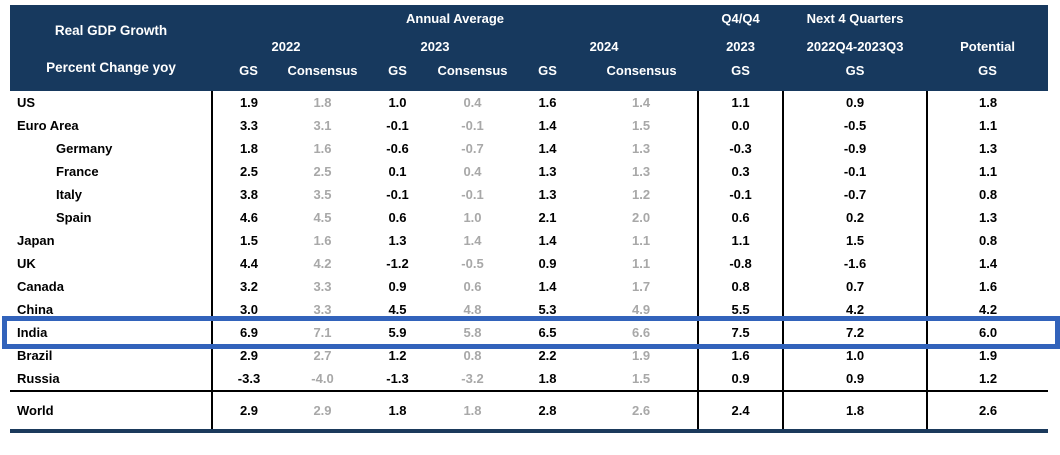 The image size is (1060, 455). Describe the element at coordinates (642, 332) in the screenshot. I see `cell-consensus-2024: 6.6` at that location.